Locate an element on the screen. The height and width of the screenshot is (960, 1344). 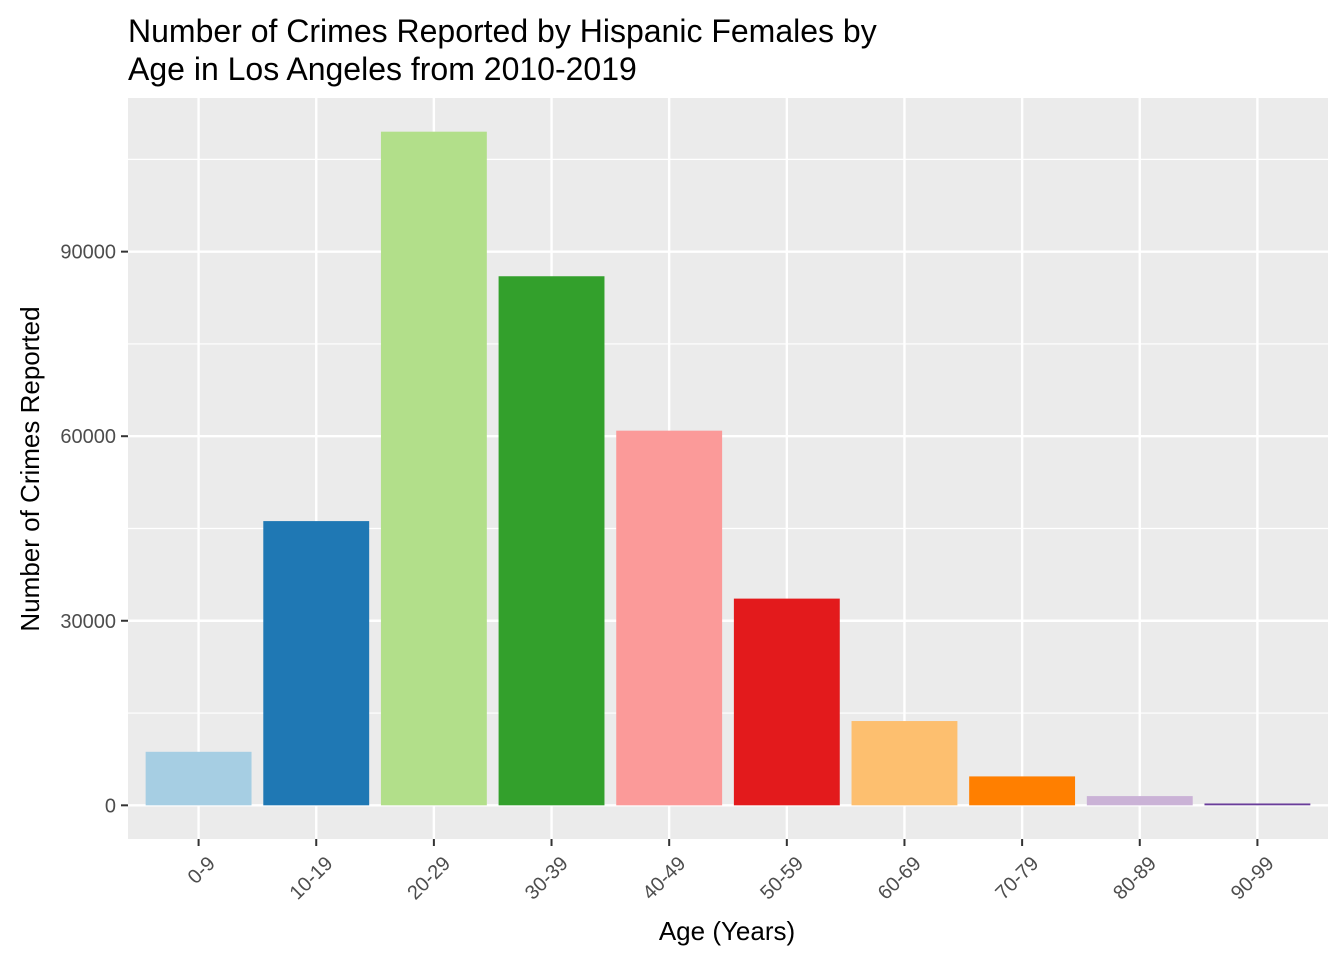
x-tick-label: 30-39 is located at coordinates (547, 879).